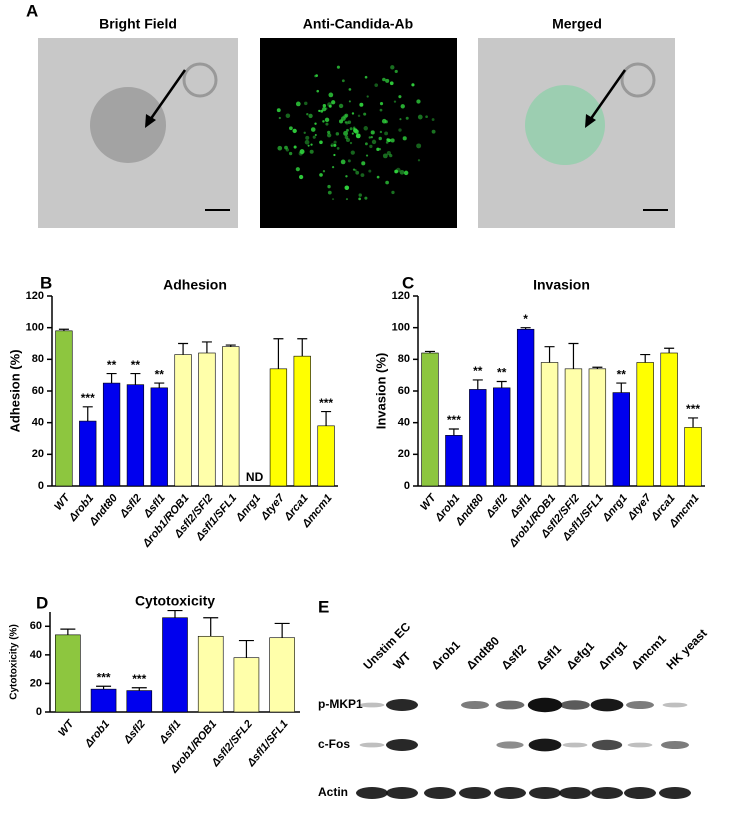  What do you see at coordinates (42, 602) in the screenshot?
I see `panel-label: D` at bounding box center [42, 602].